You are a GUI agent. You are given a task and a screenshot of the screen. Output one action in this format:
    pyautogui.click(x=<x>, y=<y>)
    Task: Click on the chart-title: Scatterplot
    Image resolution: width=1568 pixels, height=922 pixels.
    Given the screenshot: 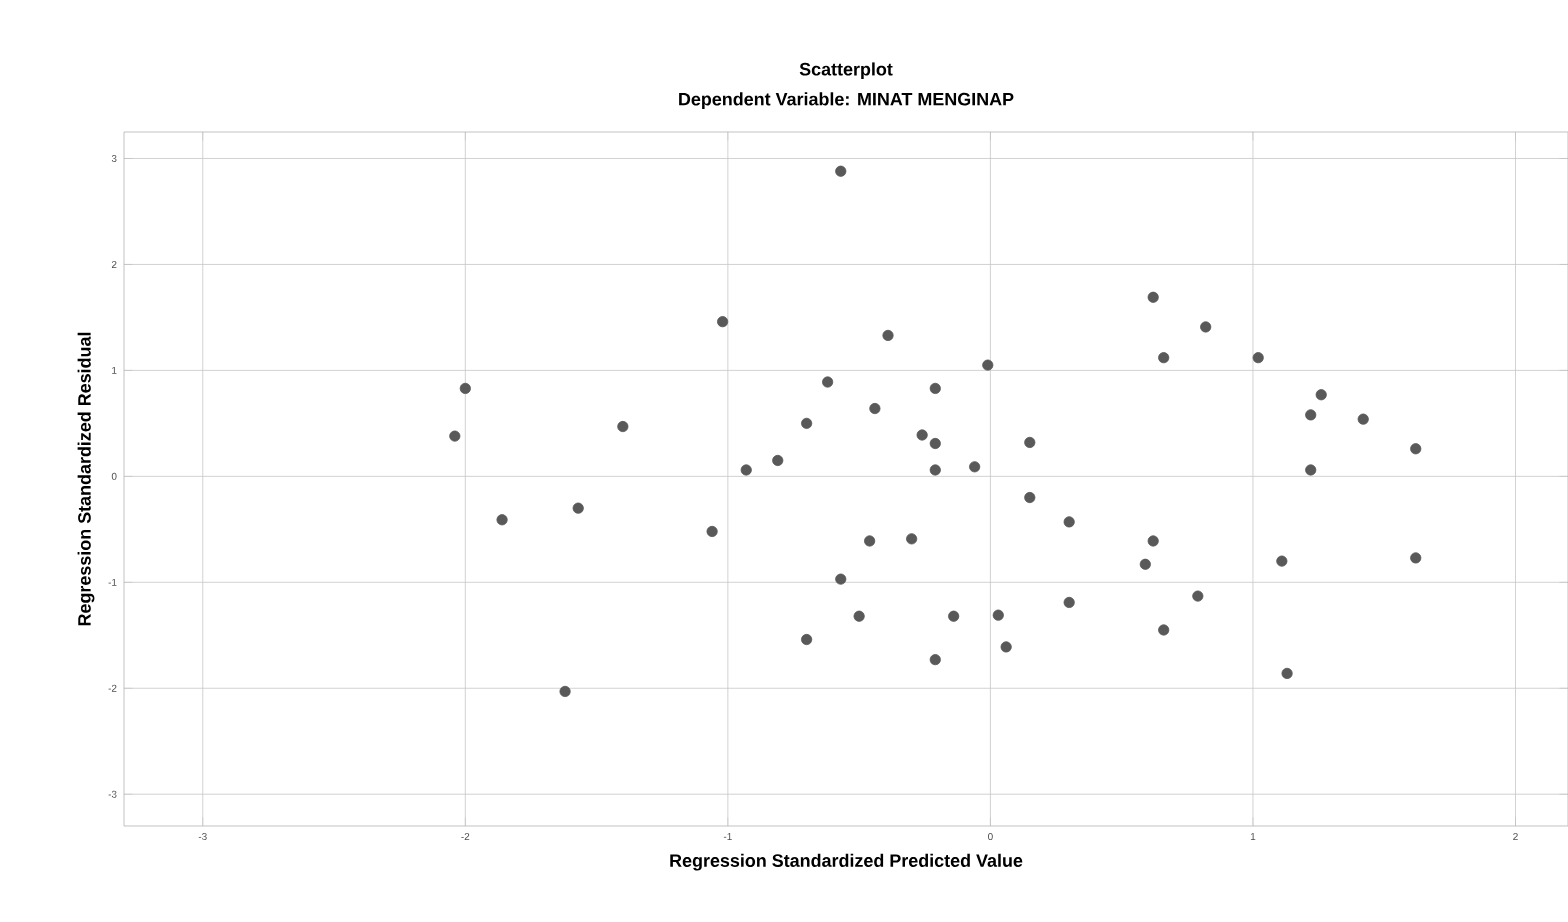 What is the action you would take?
    pyautogui.click(x=846, y=71)
    